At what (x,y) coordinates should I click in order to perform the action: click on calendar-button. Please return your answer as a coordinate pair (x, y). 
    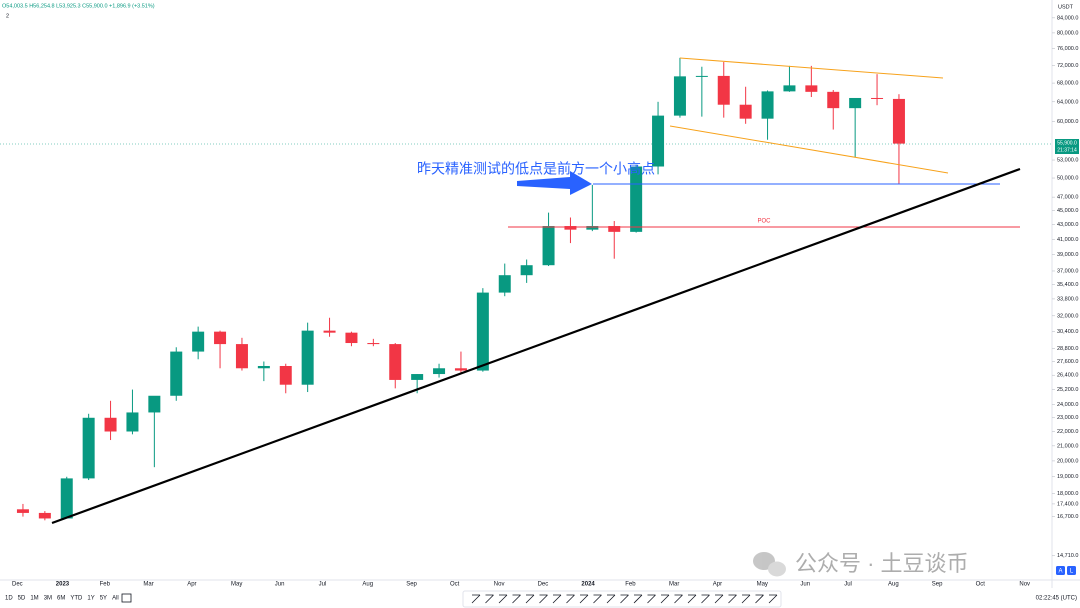
    Looking at the image, I should click on (126, 598).